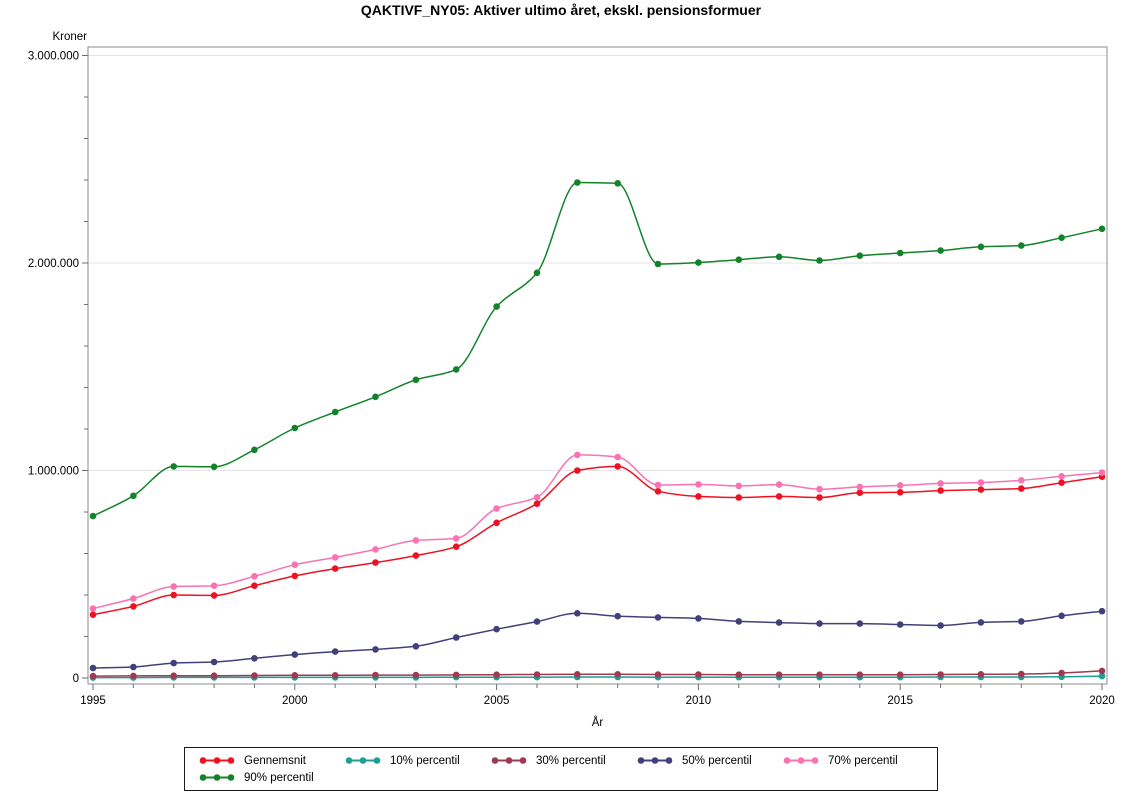 This screenshot has height=793, width=1122. I want to click on legend-label: 50% percentil, so click(717, 760).